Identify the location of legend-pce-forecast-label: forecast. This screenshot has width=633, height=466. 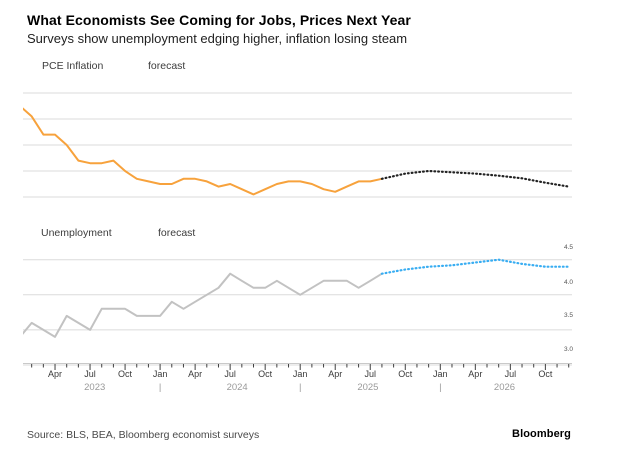
(167, 66).